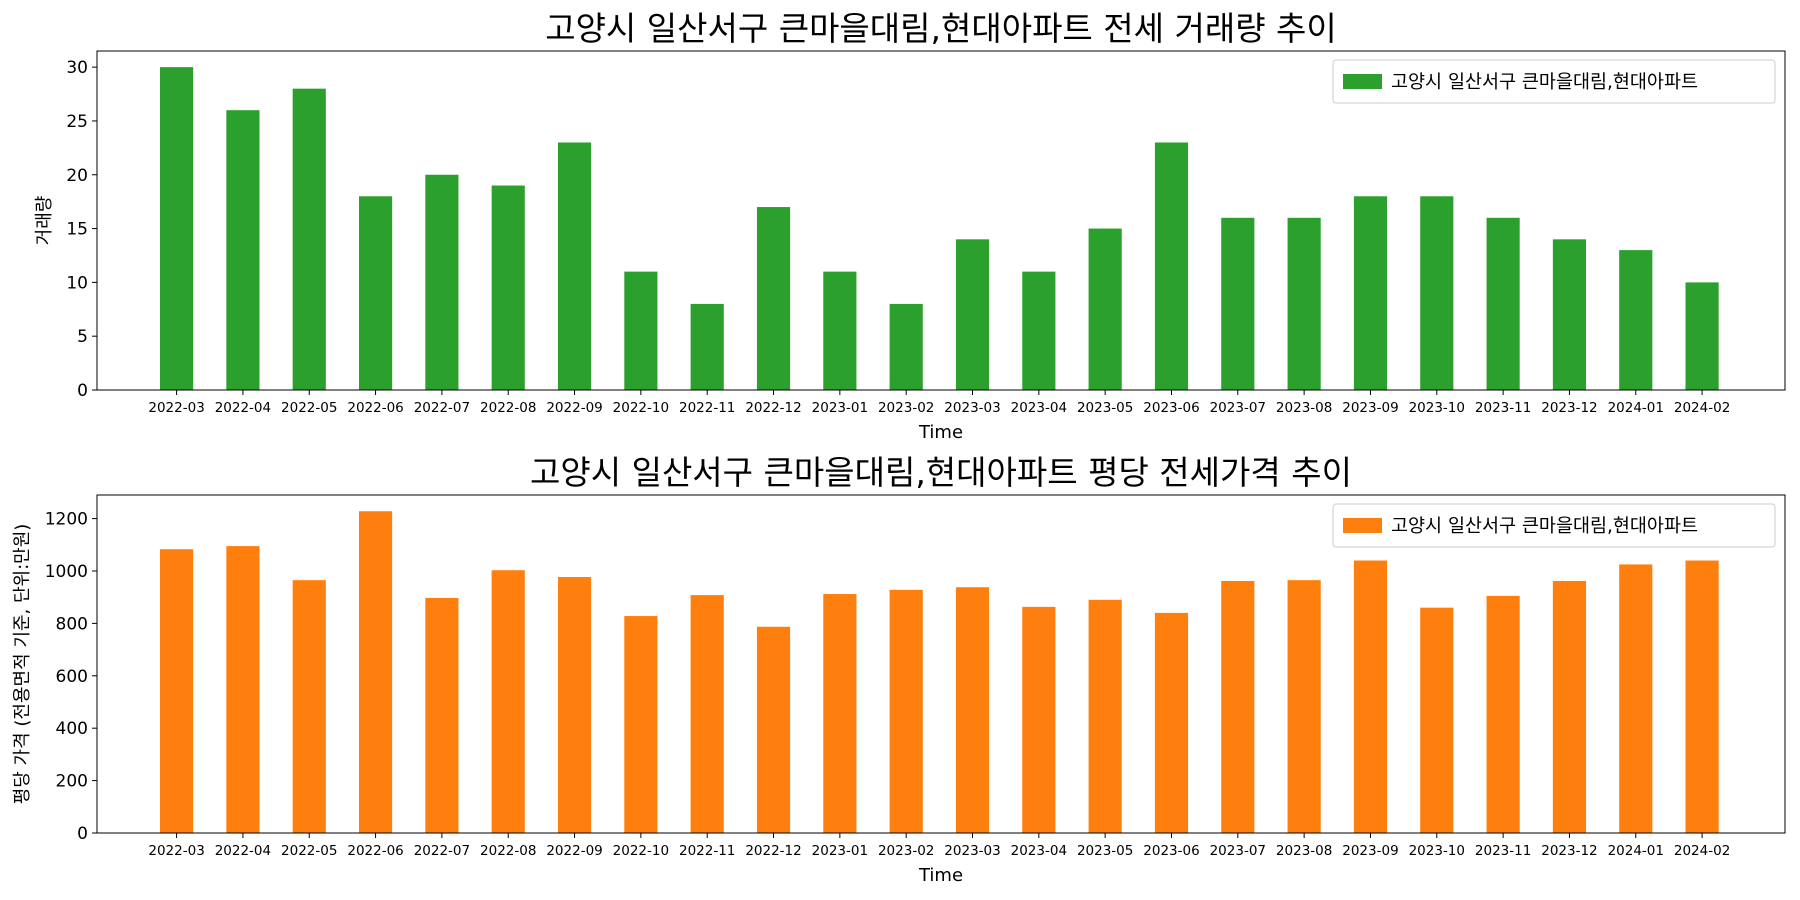 The height and width of the screenshot is (900, 1800). I want to click on y-tick-label: 1200, so click(66, 520).